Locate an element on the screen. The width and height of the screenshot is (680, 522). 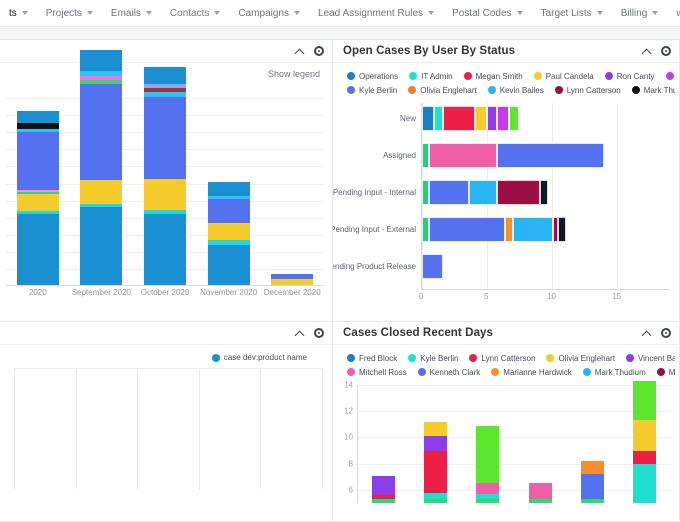
legend-item: Megan Smith is located at coordinates (665, 372).